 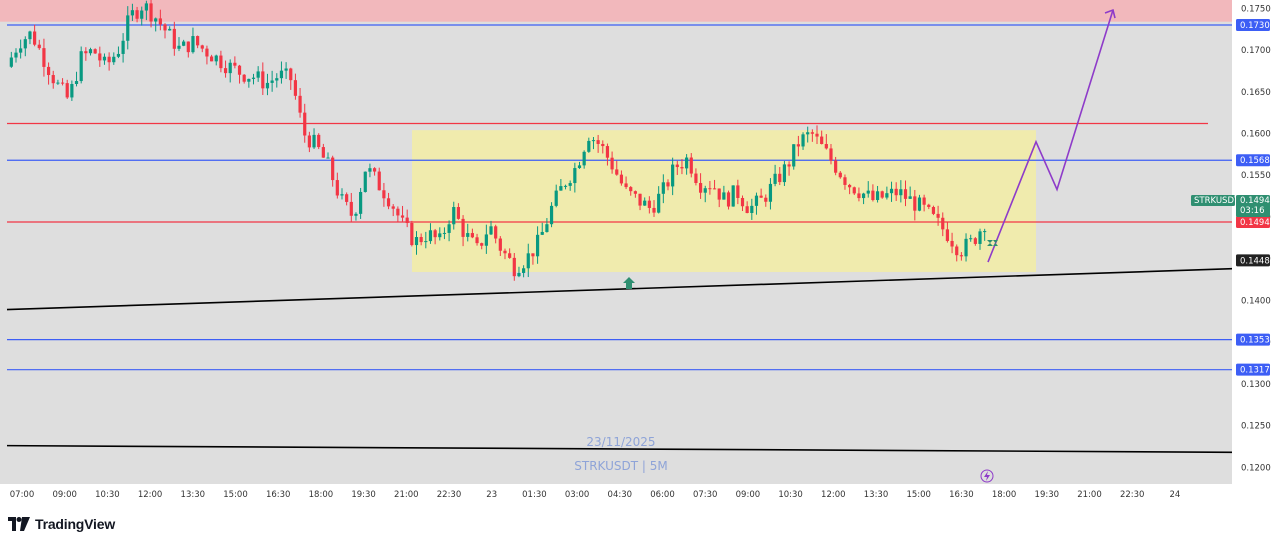 I want to click on time-tick-label: 23, so click(x=491, y=495).